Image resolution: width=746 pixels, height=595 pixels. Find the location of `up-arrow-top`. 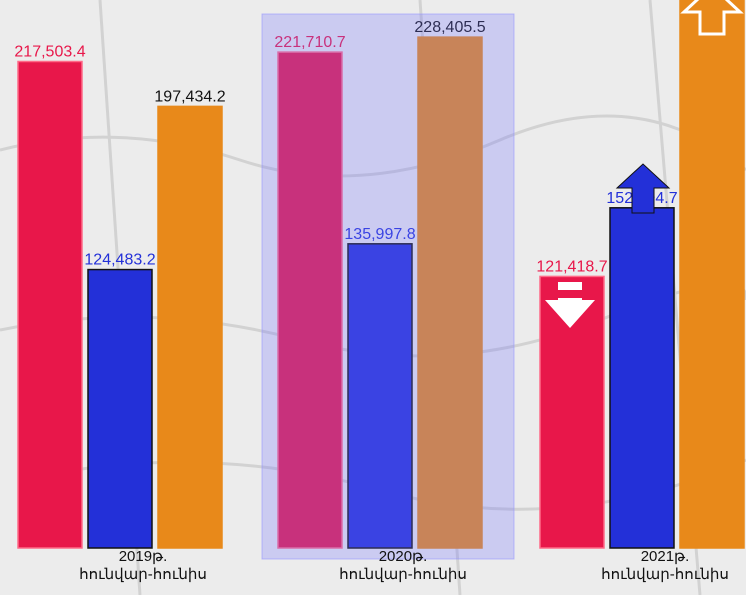

up-arrow-top is located at coordinates (712, 18).